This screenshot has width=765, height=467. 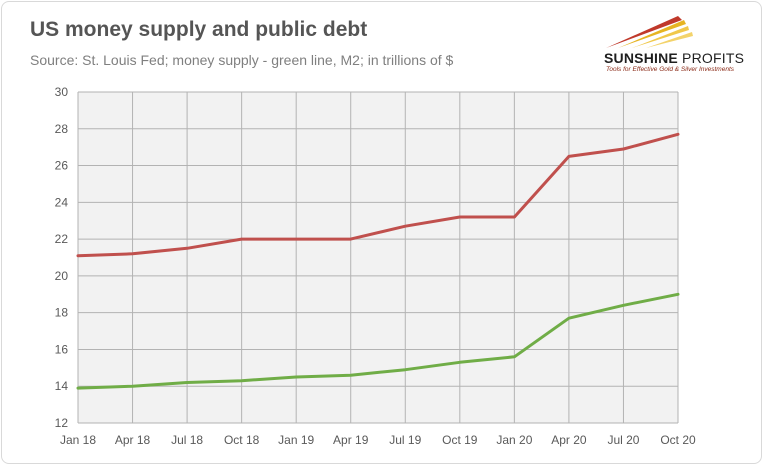 What do you see at coordinates (711, 58) in the screenshot?
I see `logo-name-light: PROFITS` at bounding box center [711, 58].